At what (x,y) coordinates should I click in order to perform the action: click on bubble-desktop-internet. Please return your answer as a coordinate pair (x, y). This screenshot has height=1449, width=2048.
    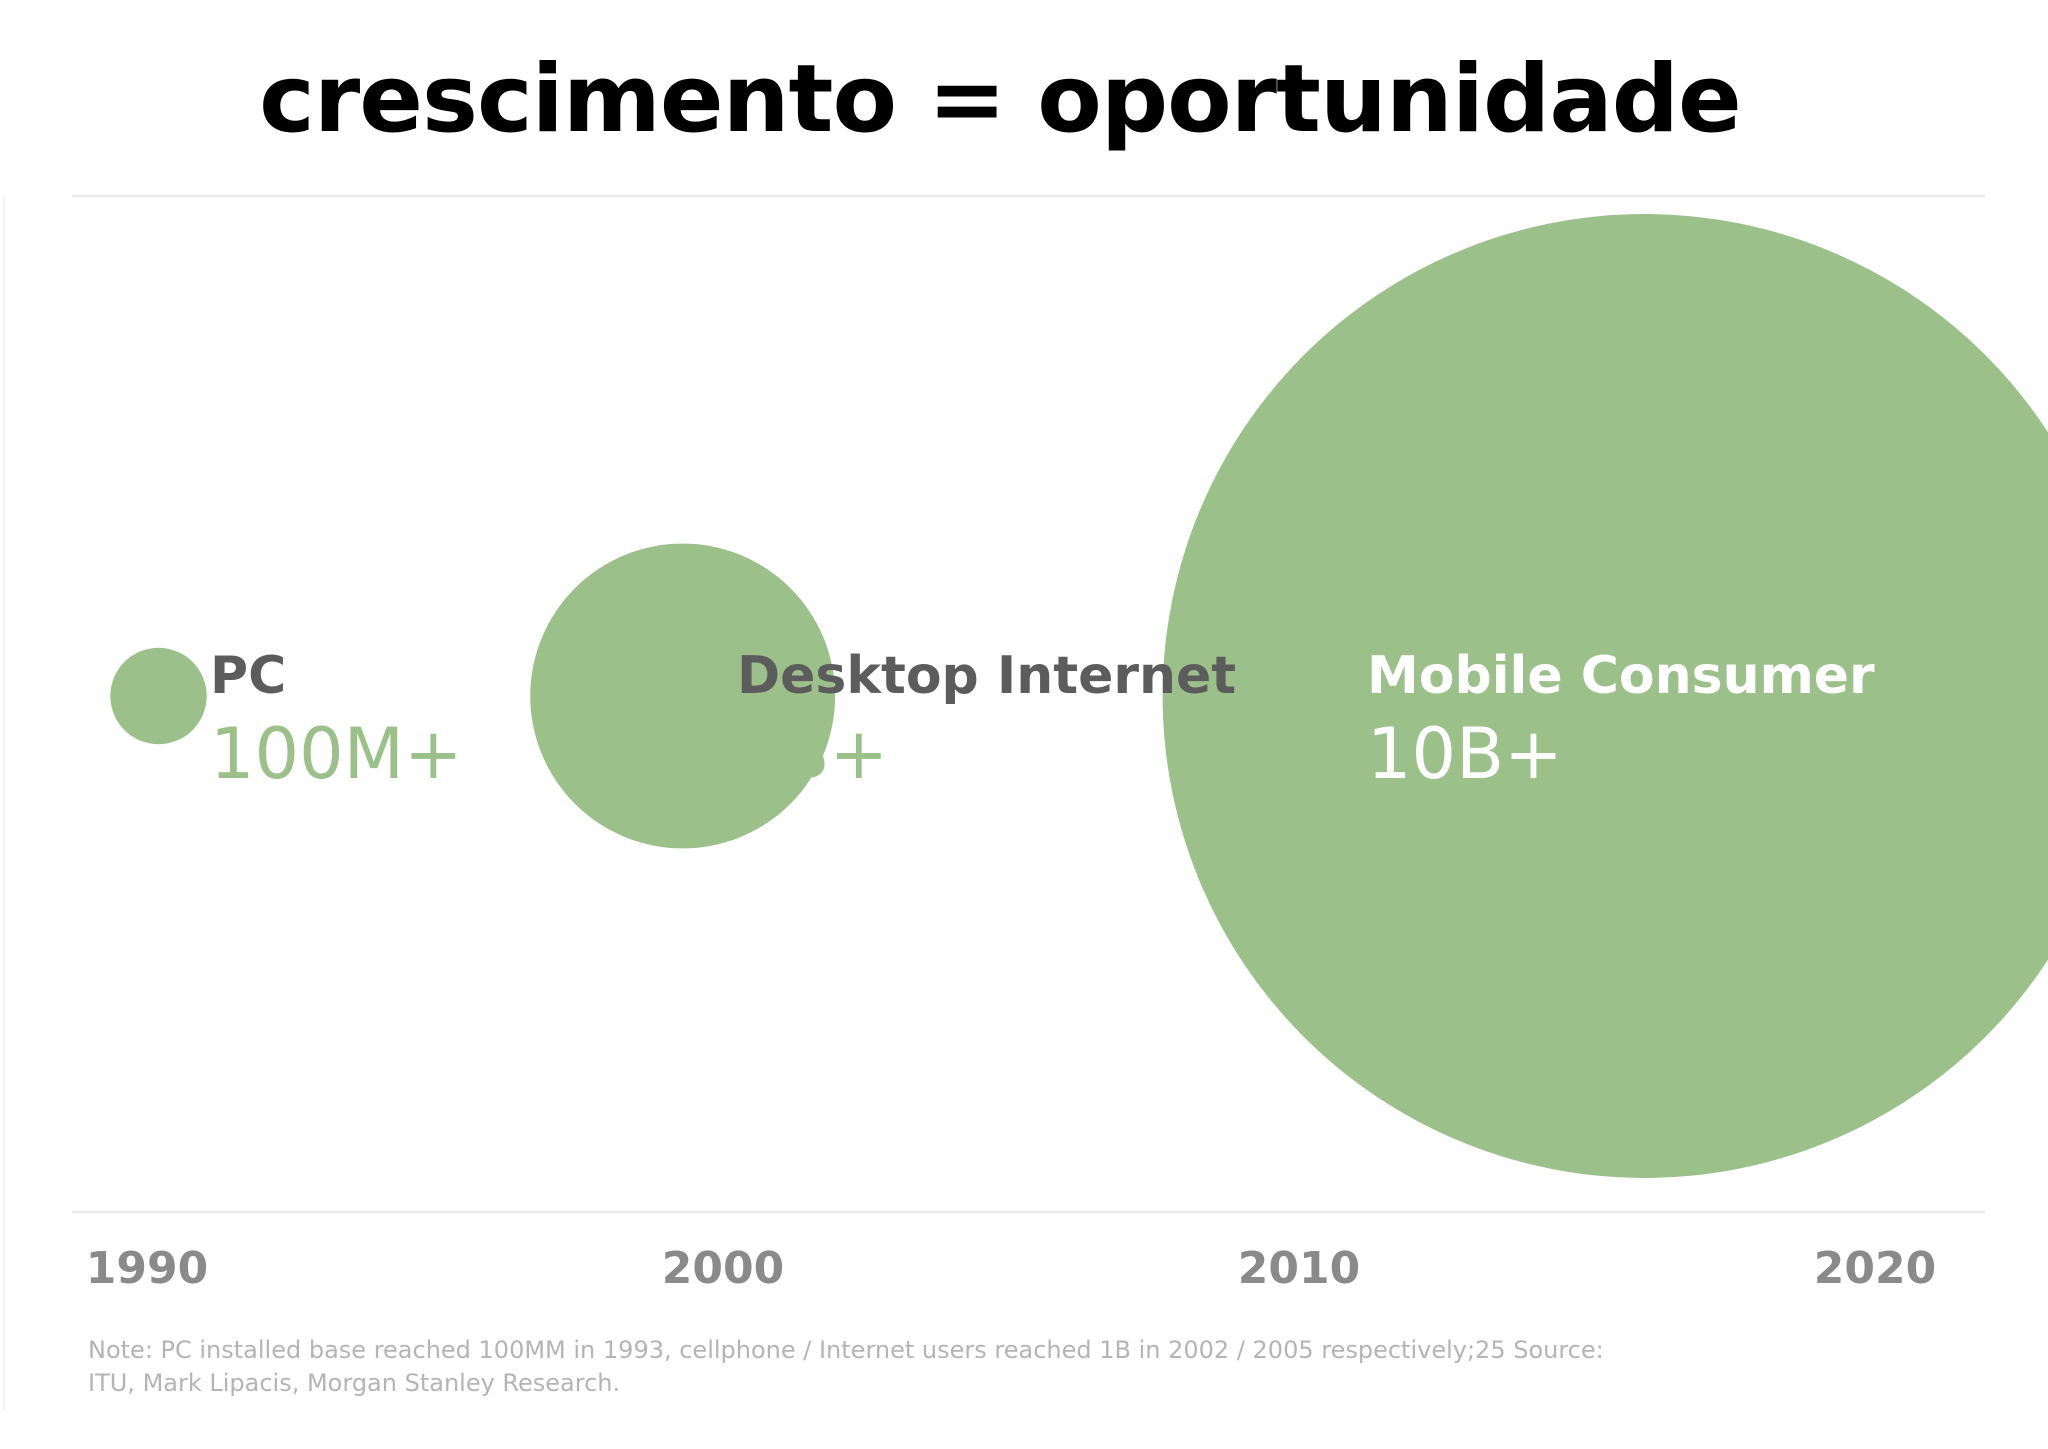
    Looking at the image, I should click on (683, 696).